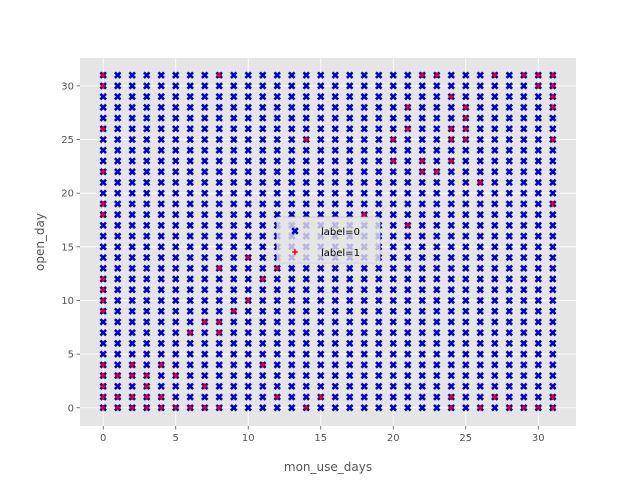 Image resolution: width=640 pixels, height=480 pixels. I want to click on x-tick-label: 15, so click(320, 438).